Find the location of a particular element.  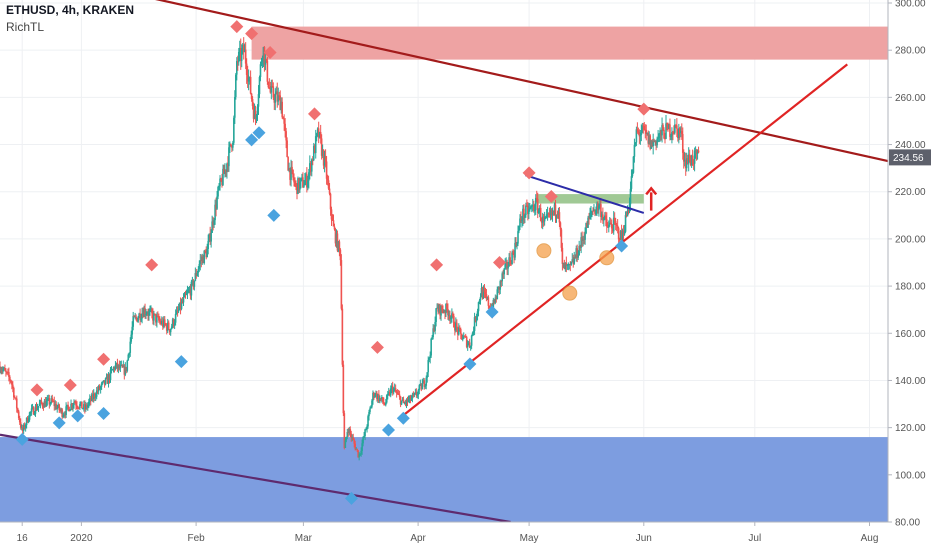

circled-low is located at coordinates (570, 293).